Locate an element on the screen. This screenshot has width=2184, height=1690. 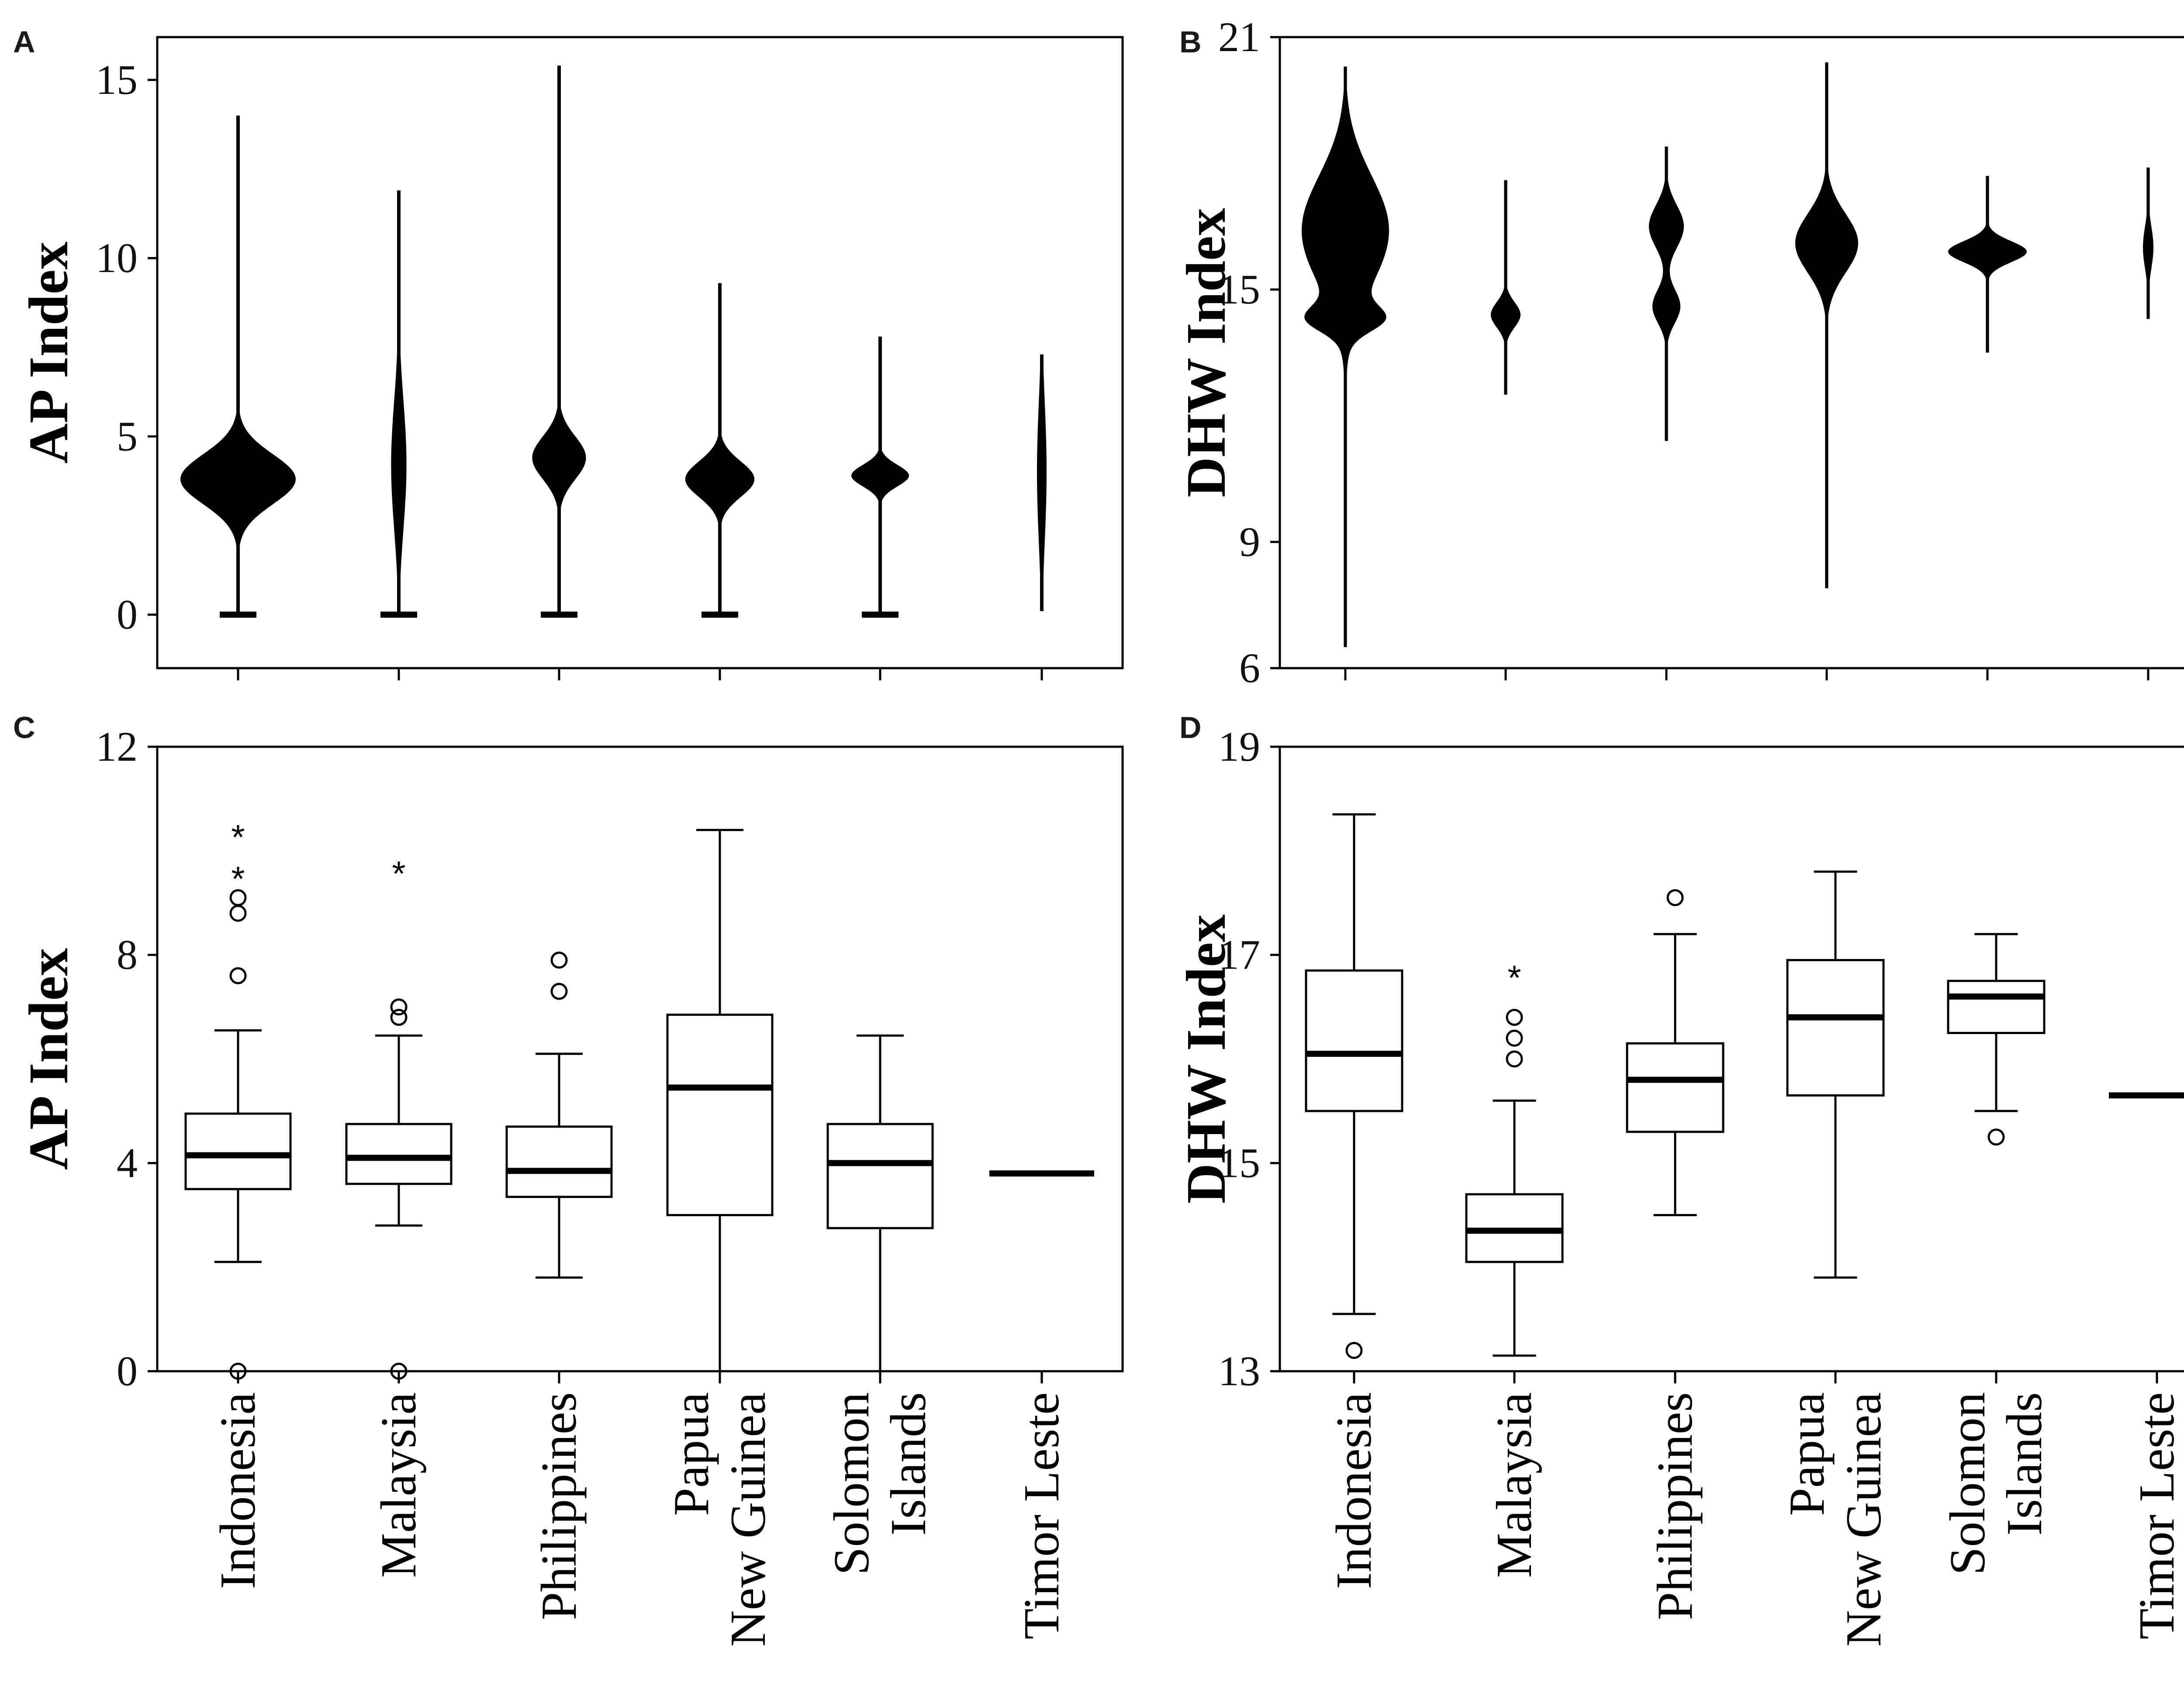
panel-letter: B is located at coordinates (1190, 42).